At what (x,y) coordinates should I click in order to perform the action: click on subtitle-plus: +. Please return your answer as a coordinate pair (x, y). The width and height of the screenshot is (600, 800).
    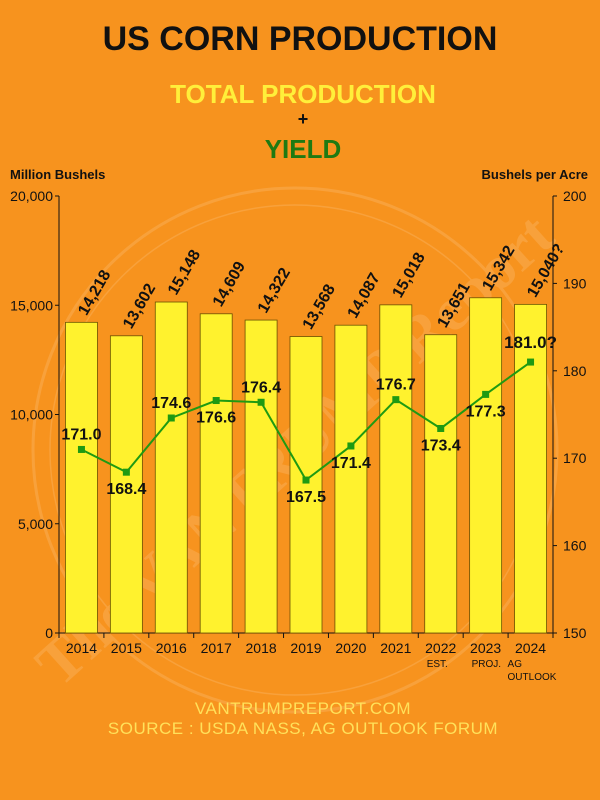
    Looking at the image, I should click on (303, 119).